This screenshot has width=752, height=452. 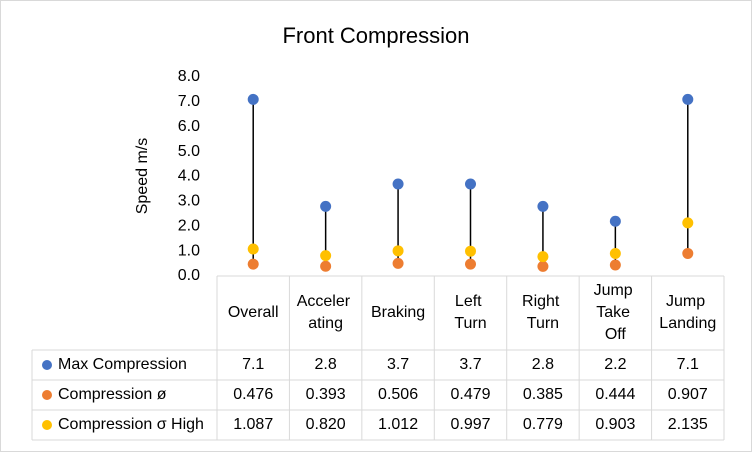 I want to click on legend-label: Compression ø, so click(x=112, y=394).